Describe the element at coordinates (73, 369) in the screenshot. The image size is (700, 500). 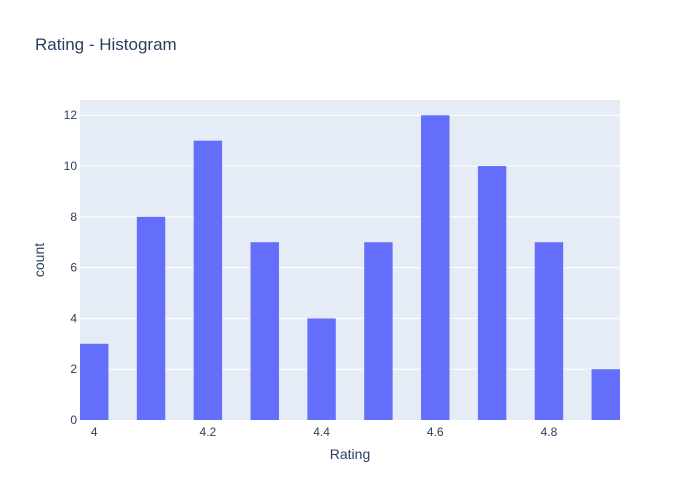
I see `y-tick-label: 2` at that location.